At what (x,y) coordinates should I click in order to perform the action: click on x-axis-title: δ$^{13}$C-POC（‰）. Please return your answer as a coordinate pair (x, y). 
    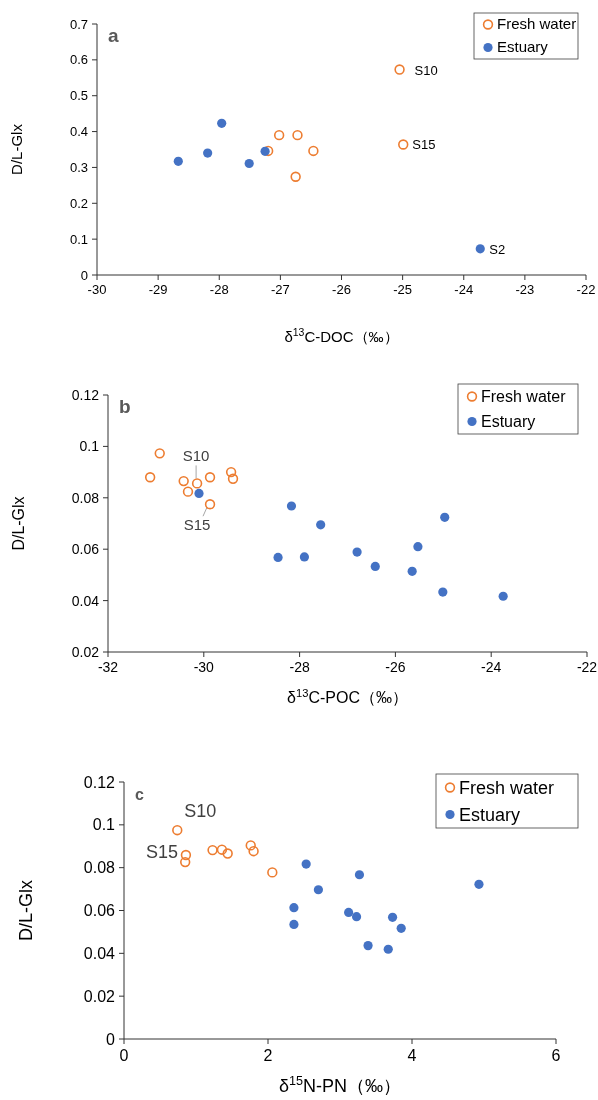
    Looking at the image, I should click on (347, 696).